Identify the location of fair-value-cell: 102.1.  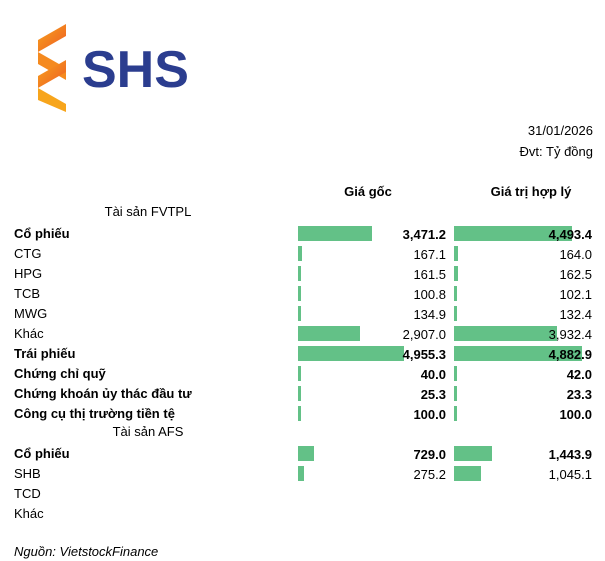
(523, 294).